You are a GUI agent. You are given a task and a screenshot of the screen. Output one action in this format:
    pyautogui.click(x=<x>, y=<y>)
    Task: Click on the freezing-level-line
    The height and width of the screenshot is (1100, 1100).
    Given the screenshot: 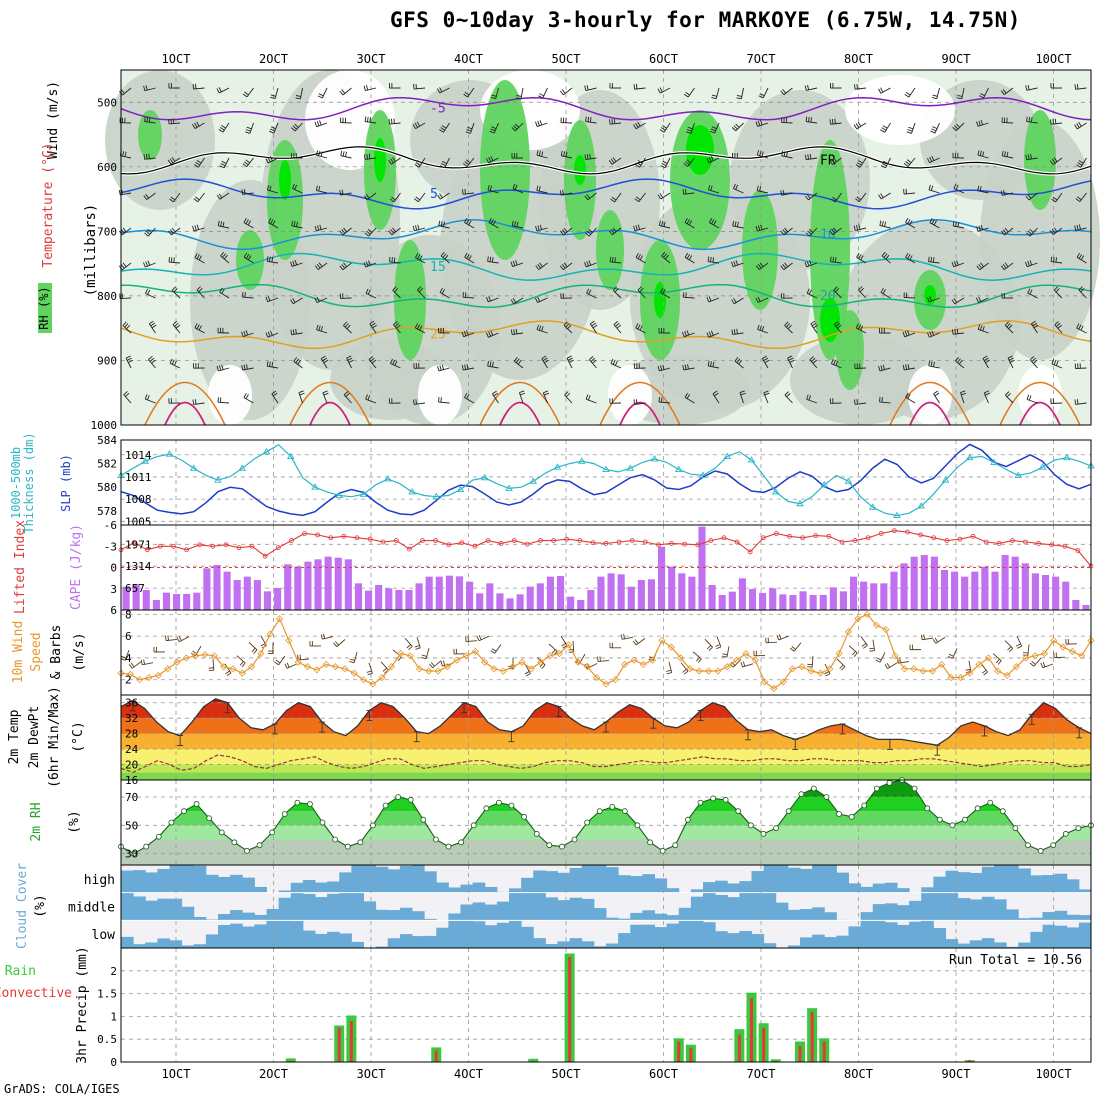 What is the action you would take?
    pyautogui.click(x=606, y=160)
    